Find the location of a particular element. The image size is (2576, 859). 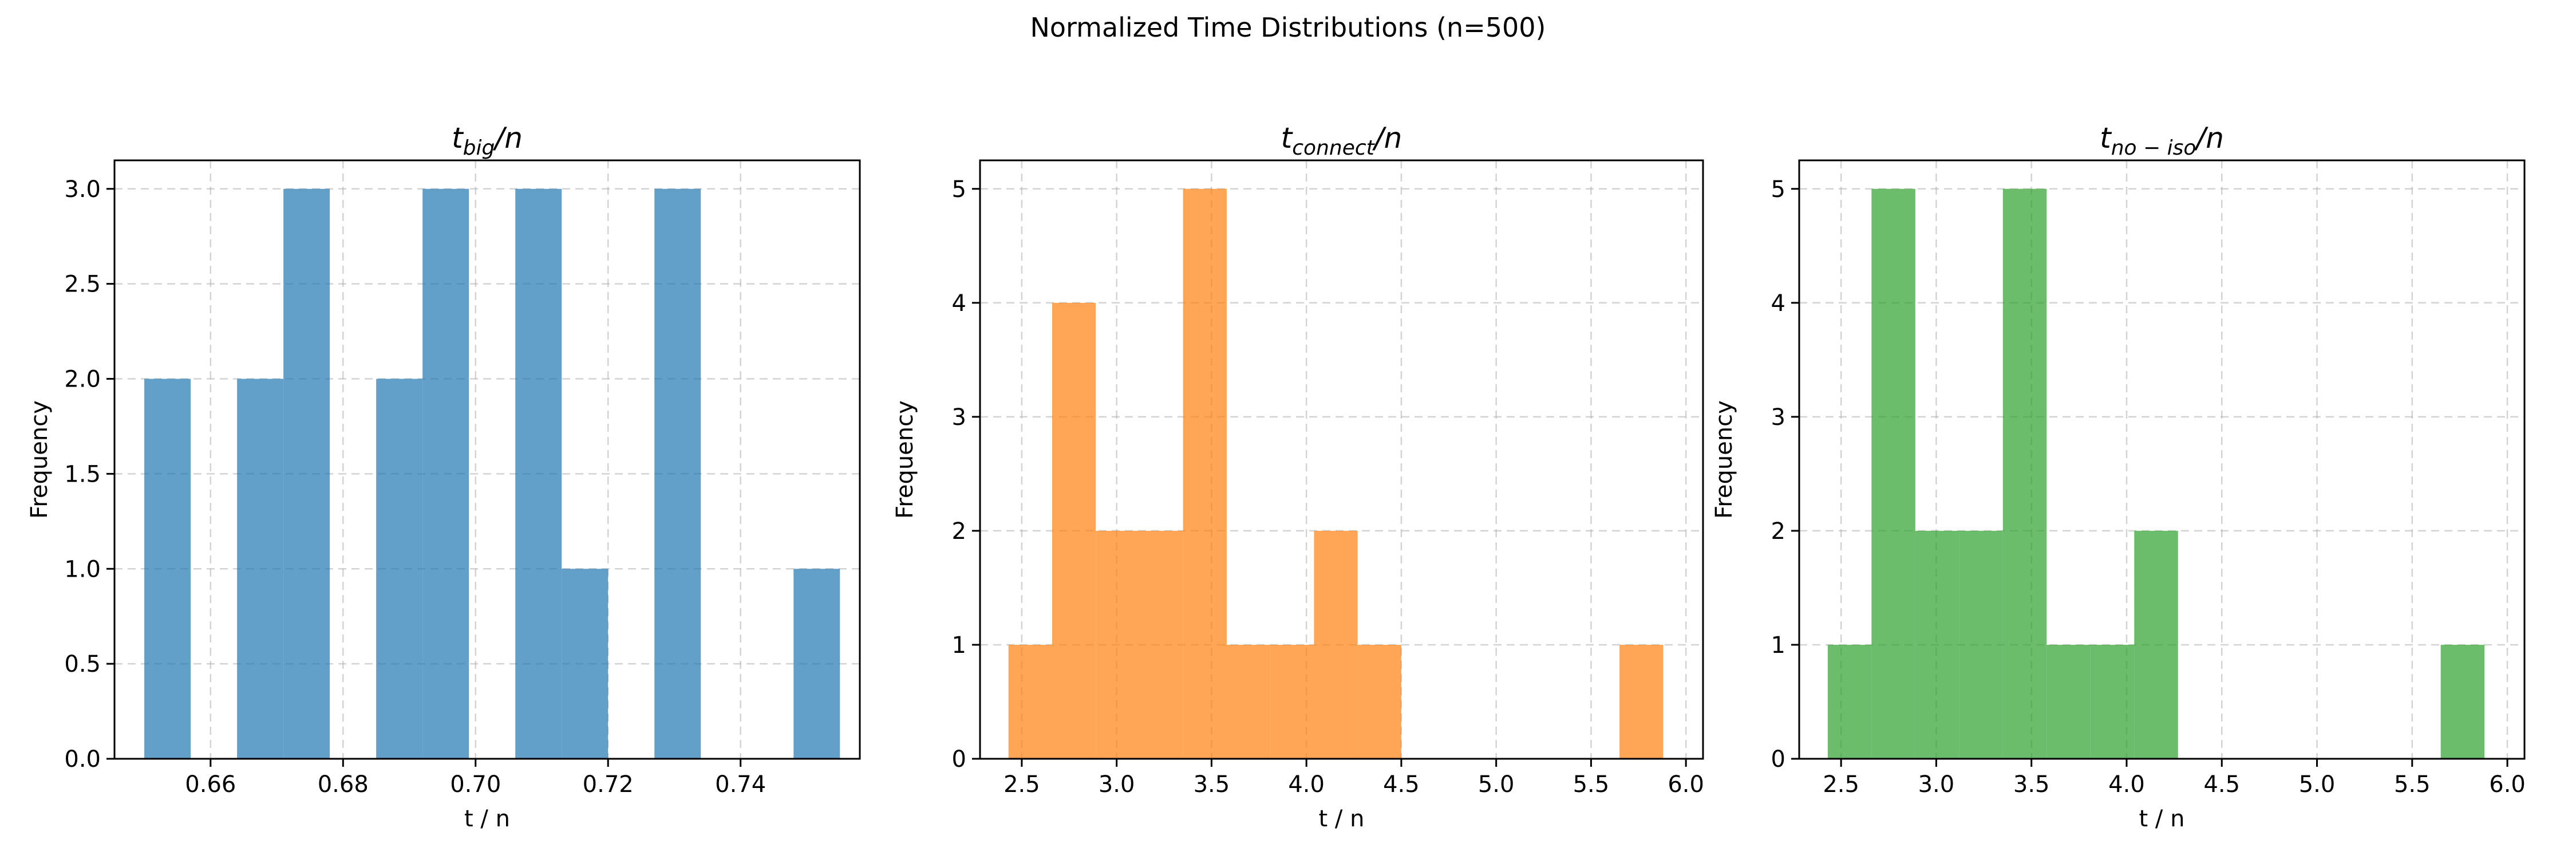

x-tick-label: 0.66 is located at coordinates (210, 784).